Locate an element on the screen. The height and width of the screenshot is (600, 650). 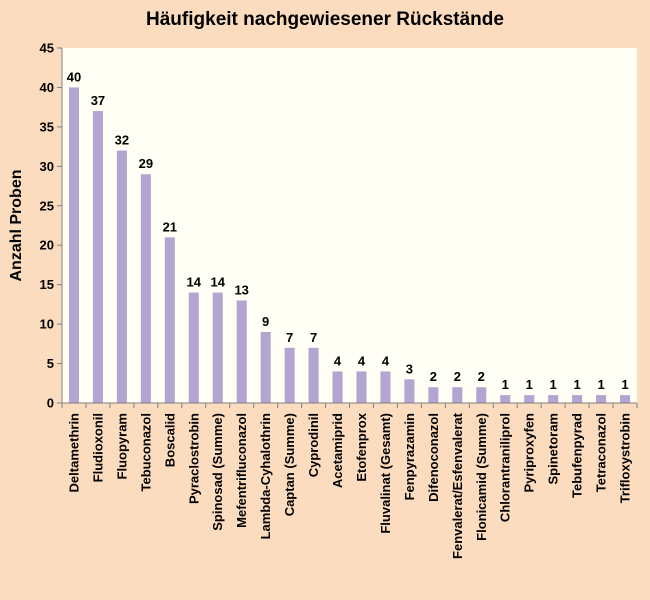
x-tick-label: Fludioxonil is located at coordinates (97, 447).